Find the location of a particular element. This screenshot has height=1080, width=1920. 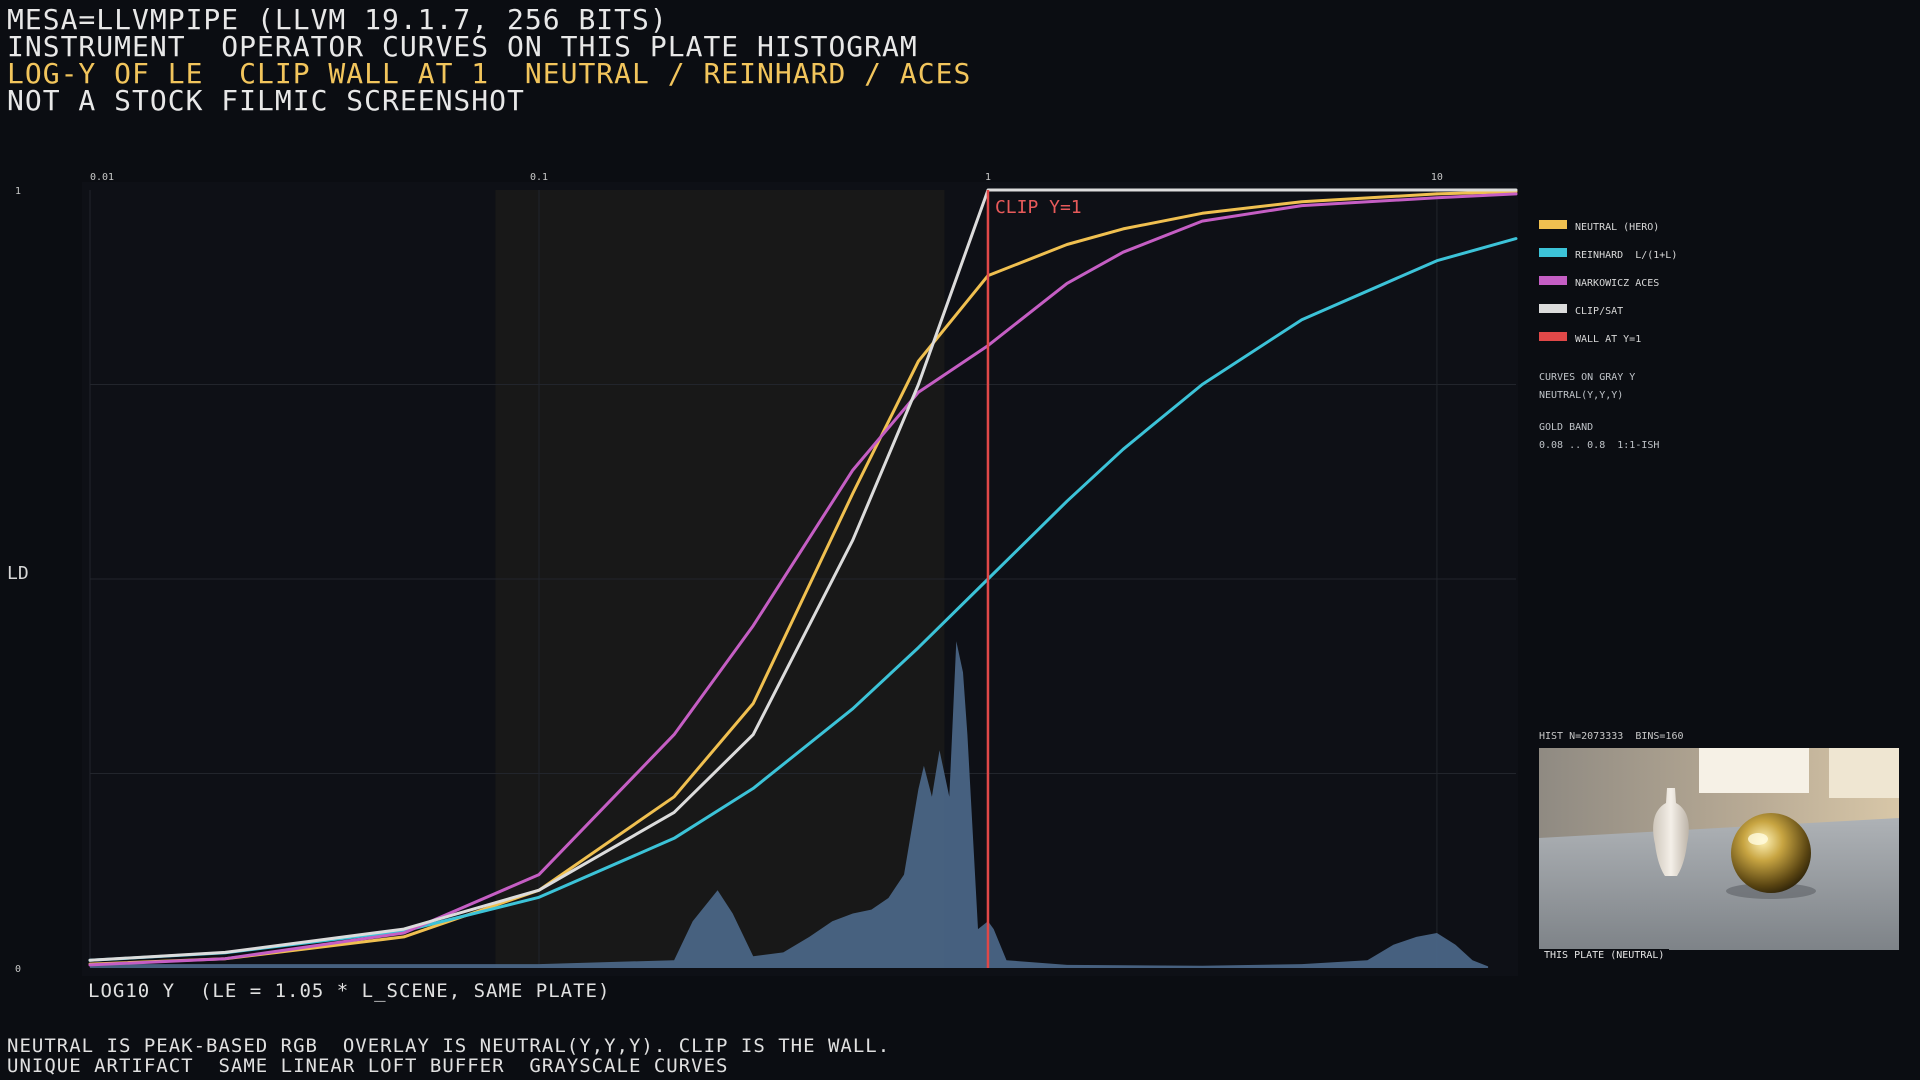

y-tick-label: 0 is located at coordinates (18, 969).